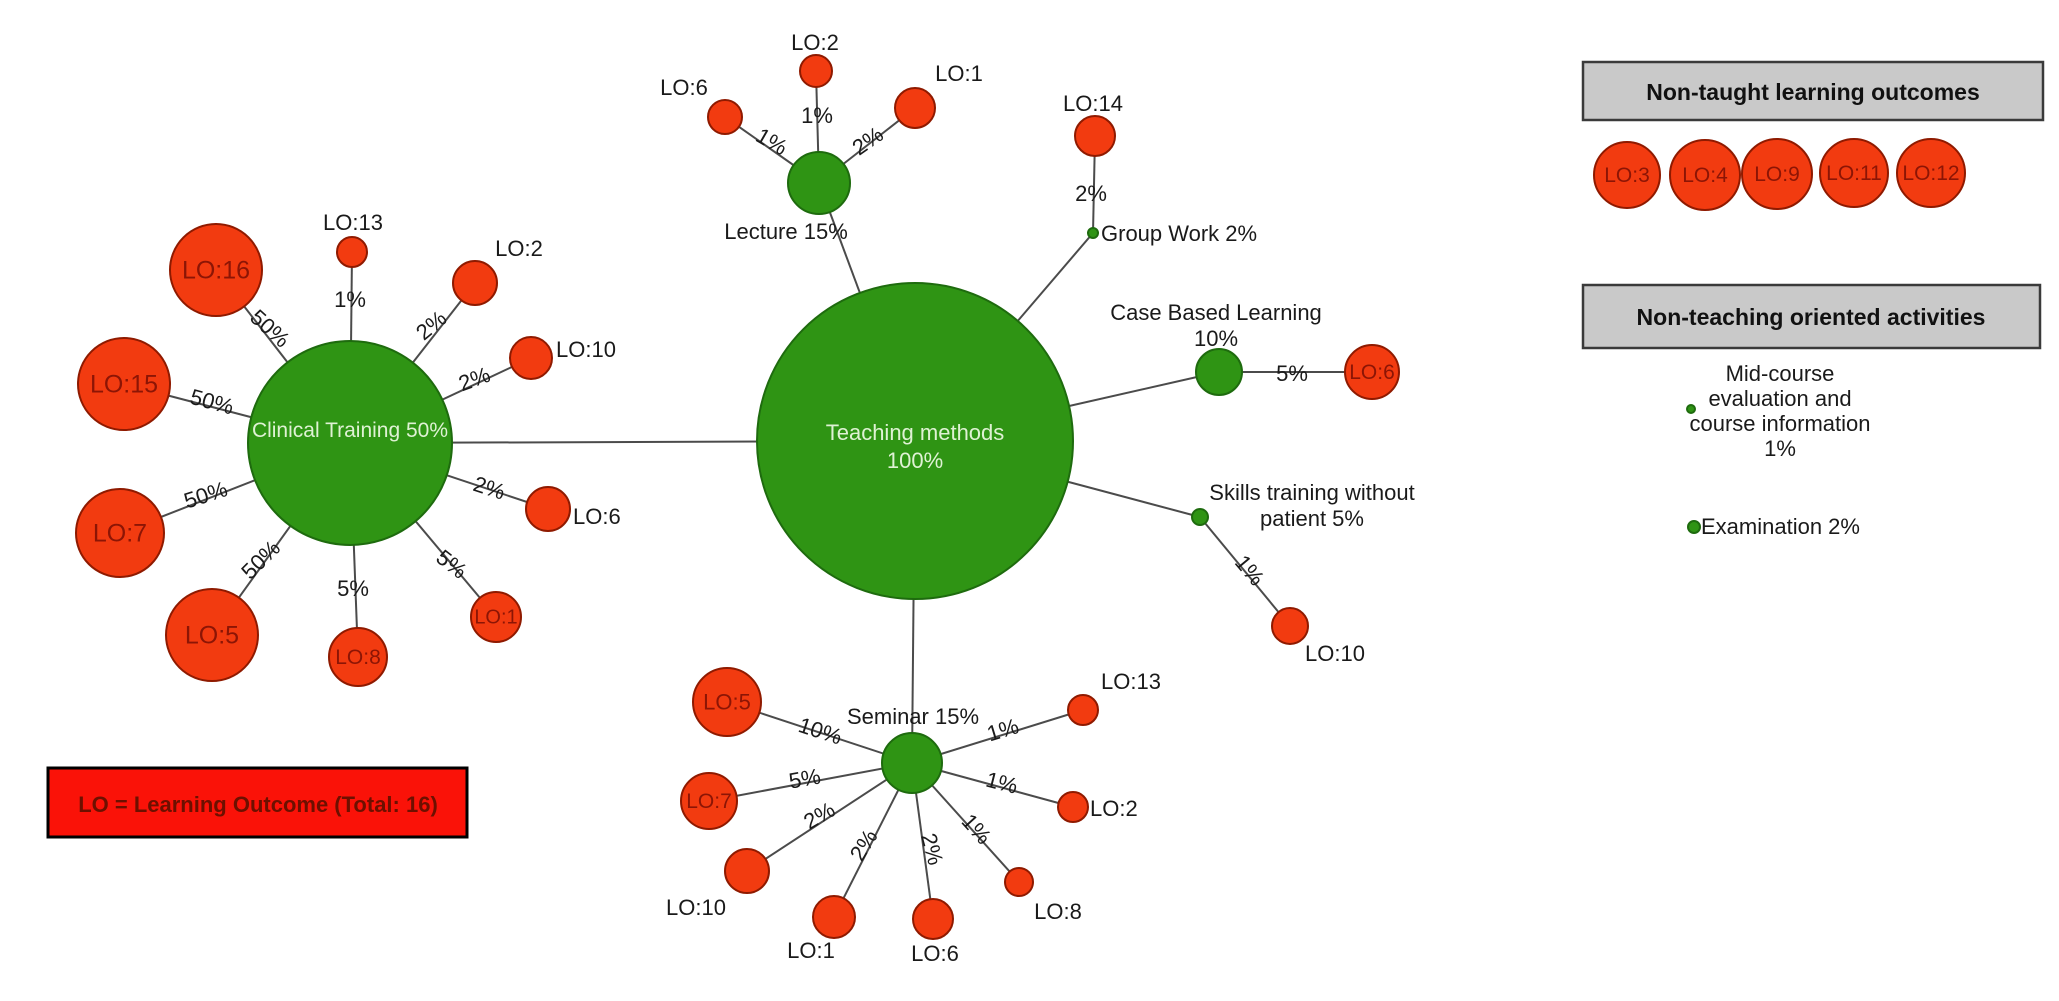 The height and width of the screenshot is (1001, 2059). Describe the element at coordinates (1245, 571) in the screenshot. I see `edge-skills-sk-lo10` at that location.